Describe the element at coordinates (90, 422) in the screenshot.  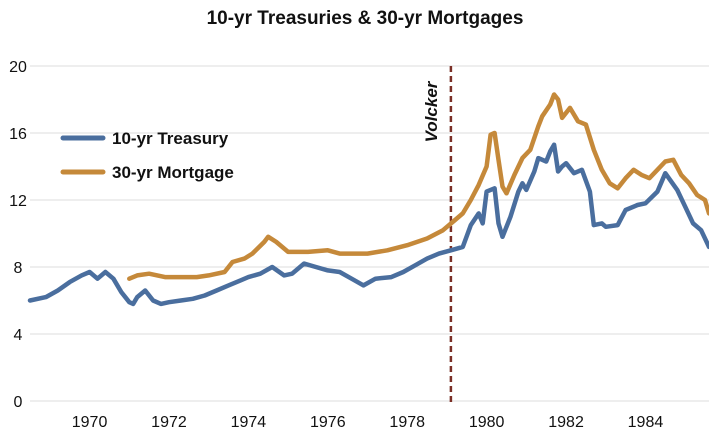
I see `x-tick-label: 1970` at that location.